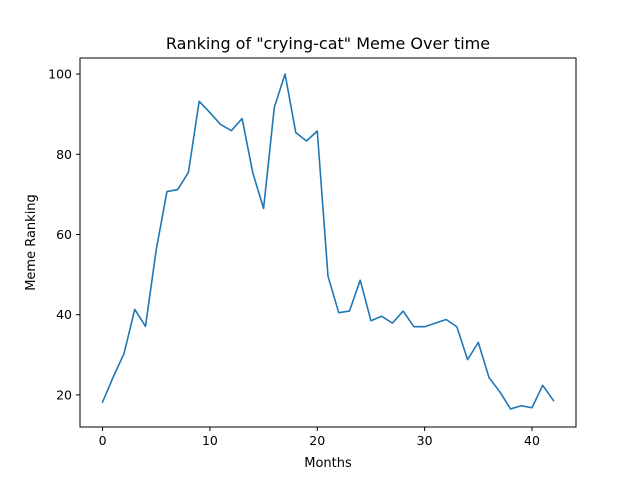  I want to click on chart-title: Ranking of "crying-cat" Meme Over time, so click(328, 43).